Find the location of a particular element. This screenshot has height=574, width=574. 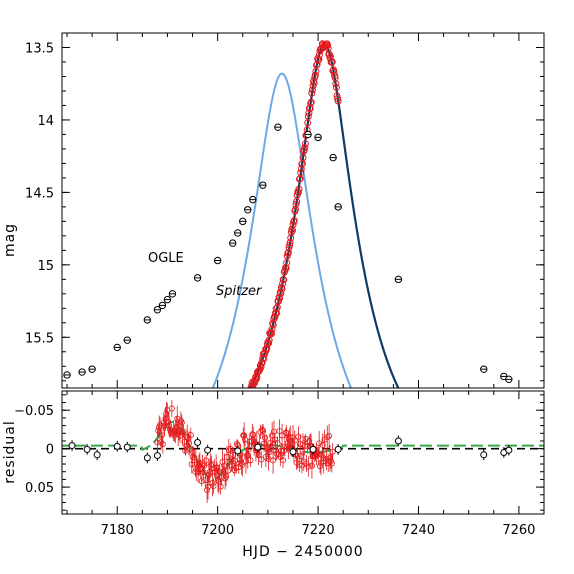

bottom-points-layer is located at coordinates (290, 452).